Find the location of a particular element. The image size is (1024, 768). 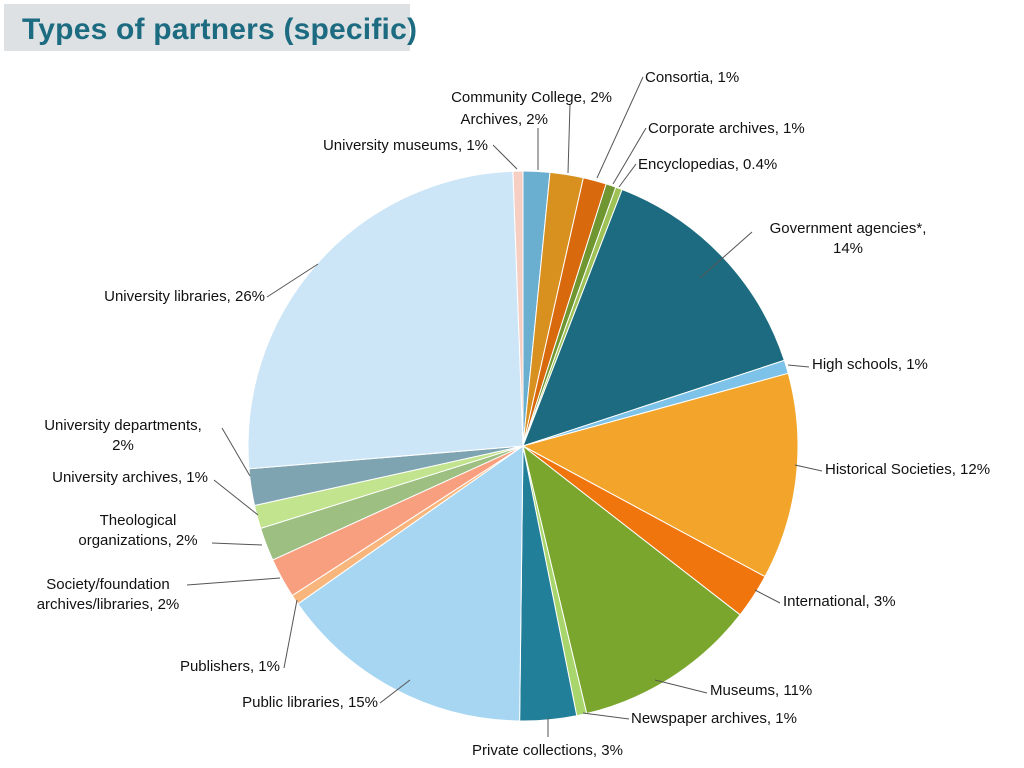

slice-label: Corporate archives, 1% is located at coordinates (726, 128).